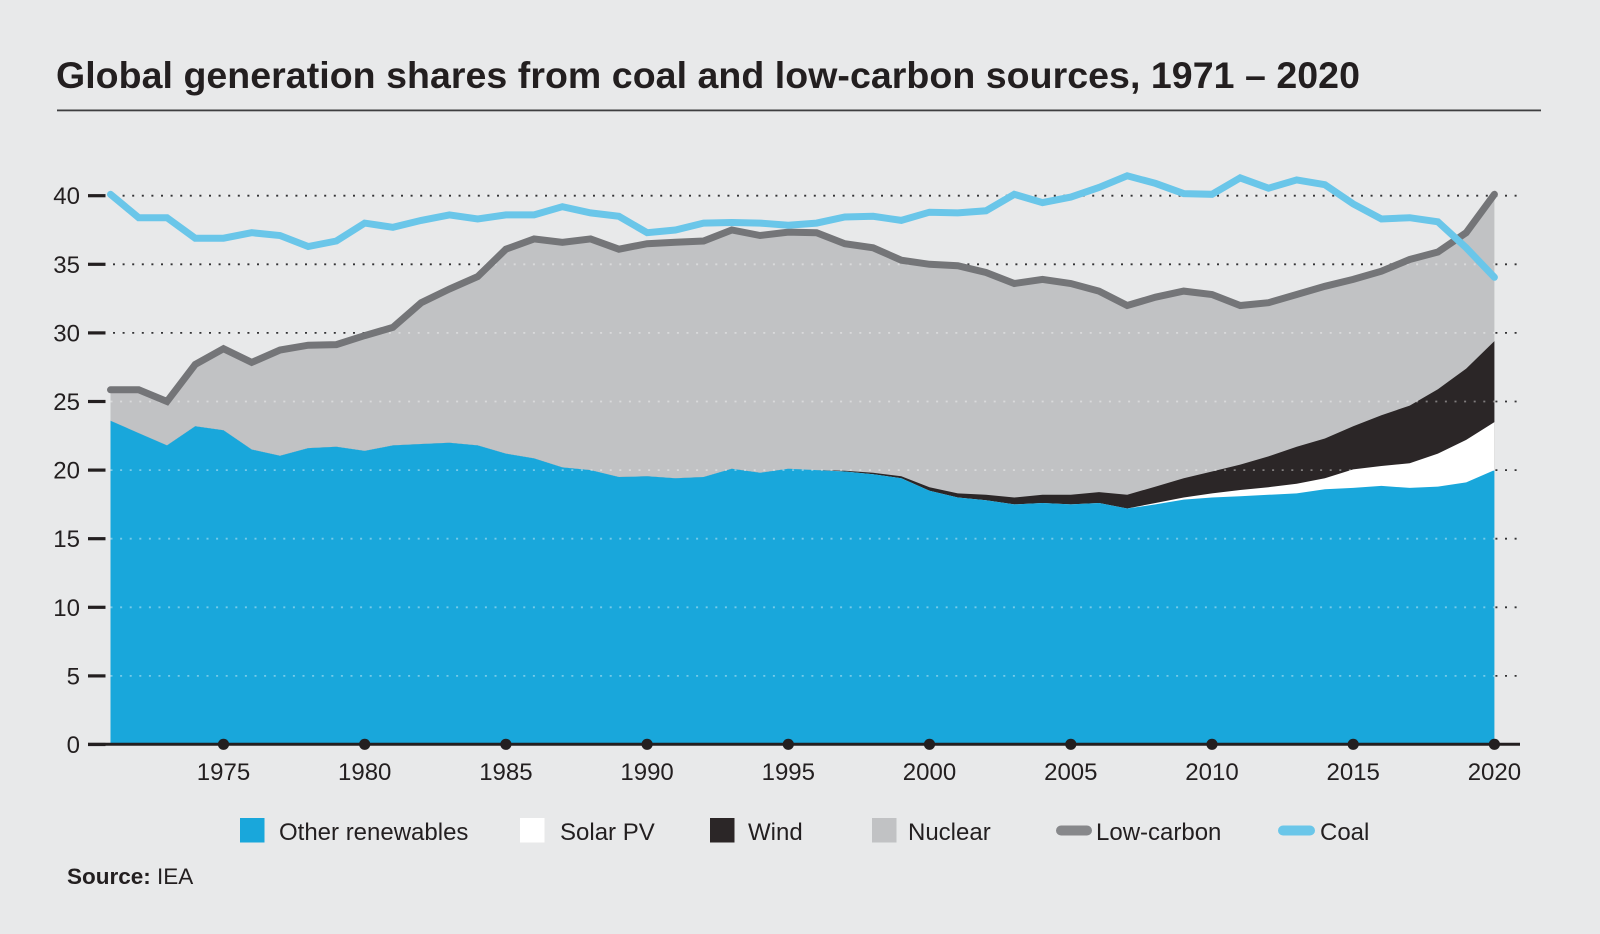 This screenshot has height=934, width=1600. Describe the element at coordinates (1353, 772) in the screenshot. I see `svg-text: 2015` at that location.